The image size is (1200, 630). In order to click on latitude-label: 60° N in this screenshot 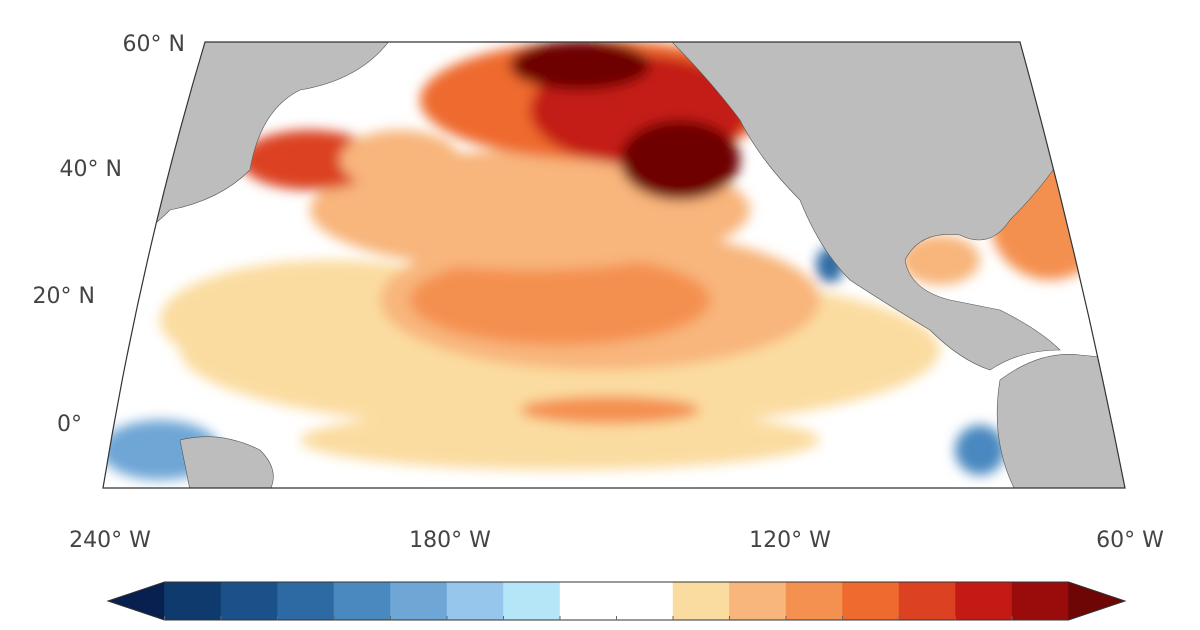, I will do `click(154, 44)`.